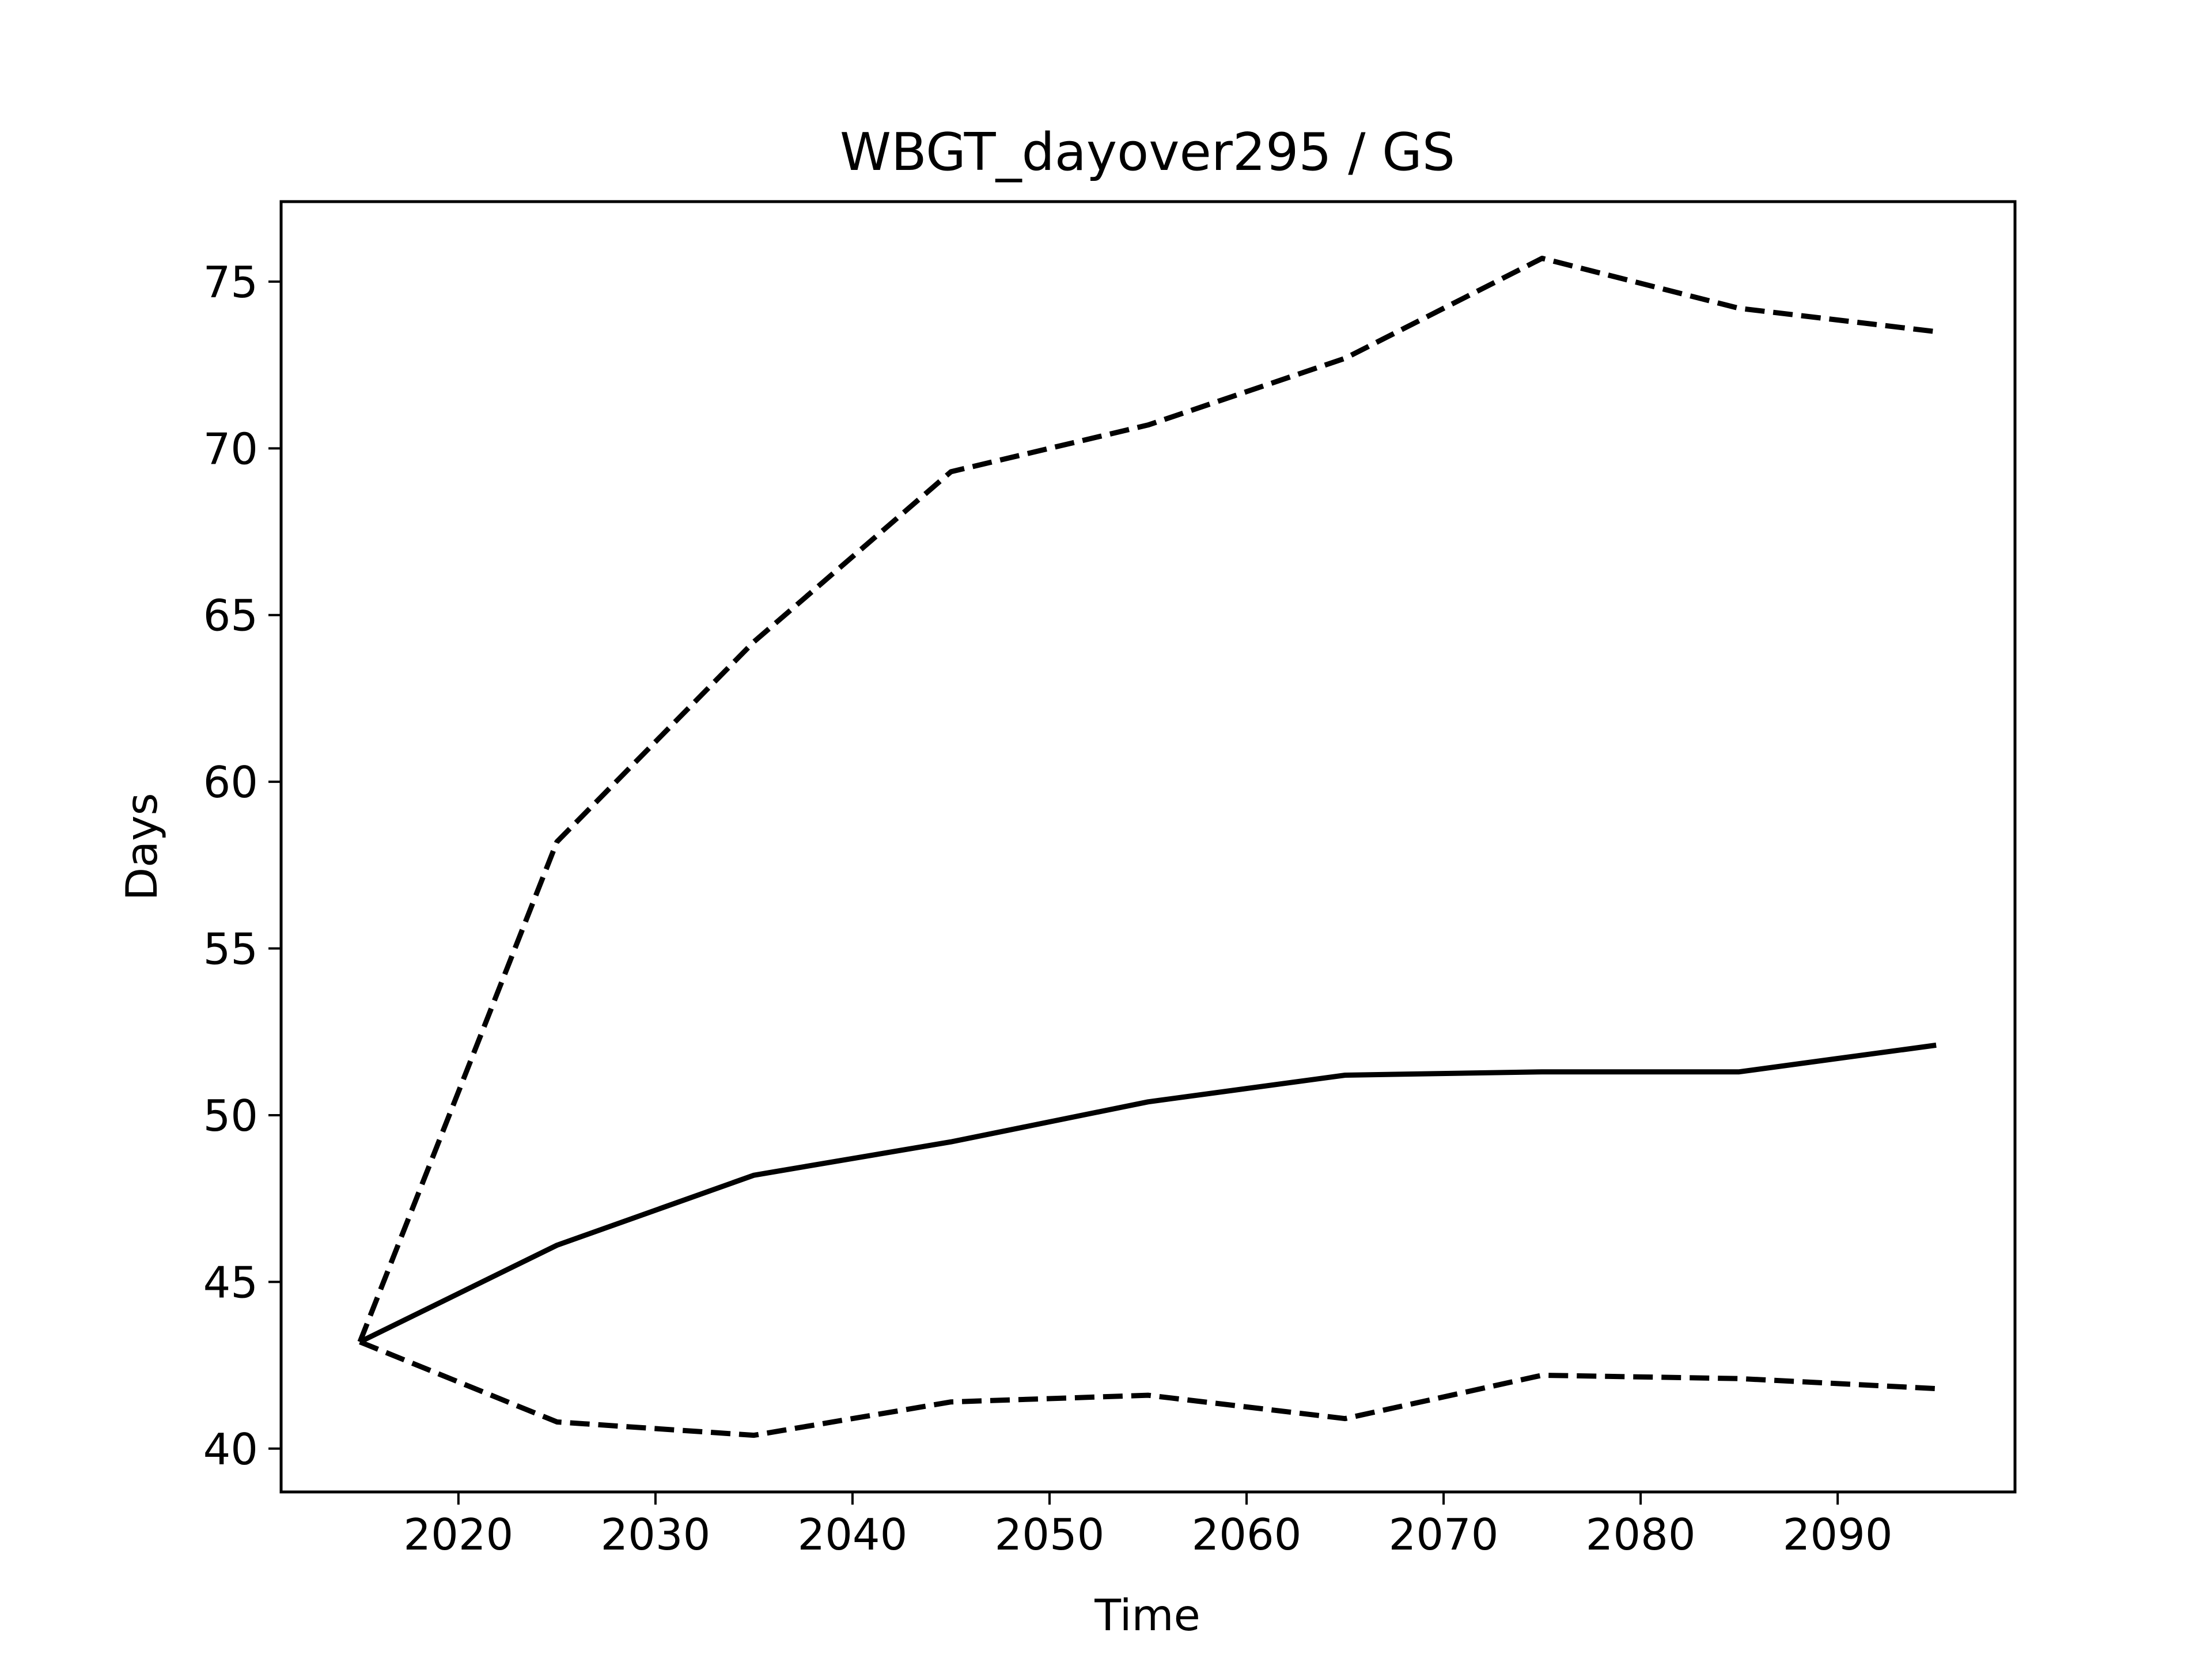  I want to click on x-tick-label: 2080, so click(1641, 1534).